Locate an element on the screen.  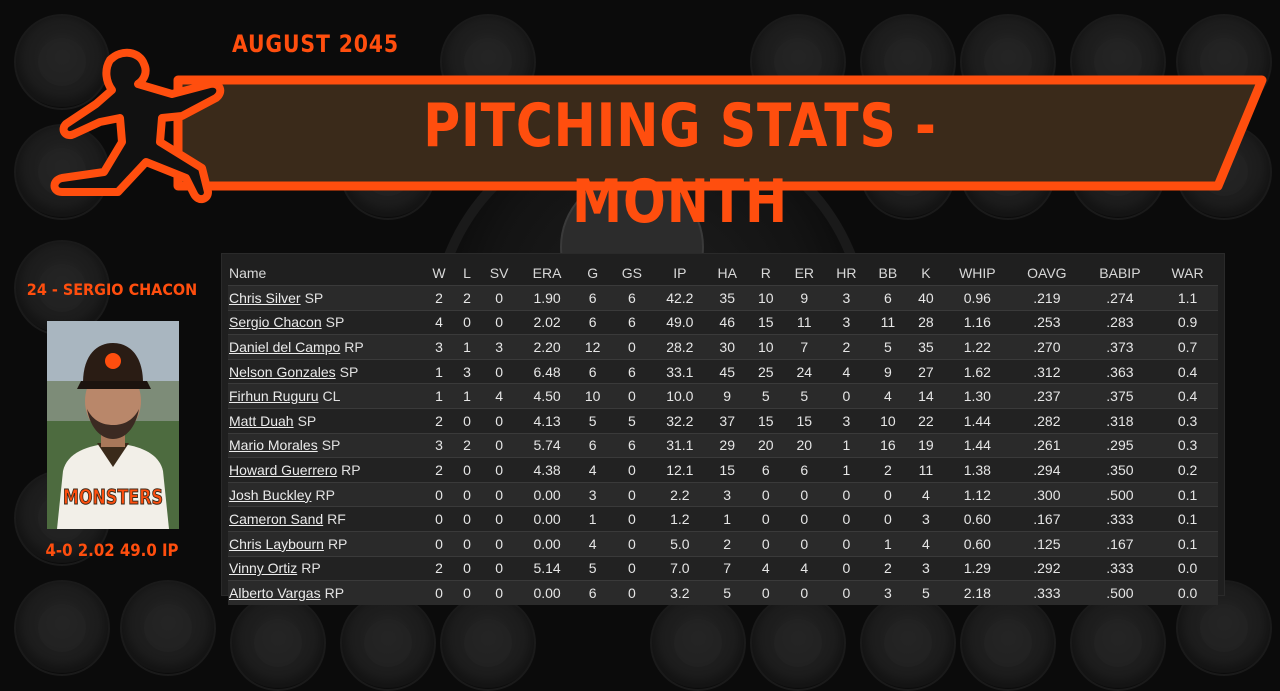
player-link: Nelson Gonzales is located at coordinates (282, 371).